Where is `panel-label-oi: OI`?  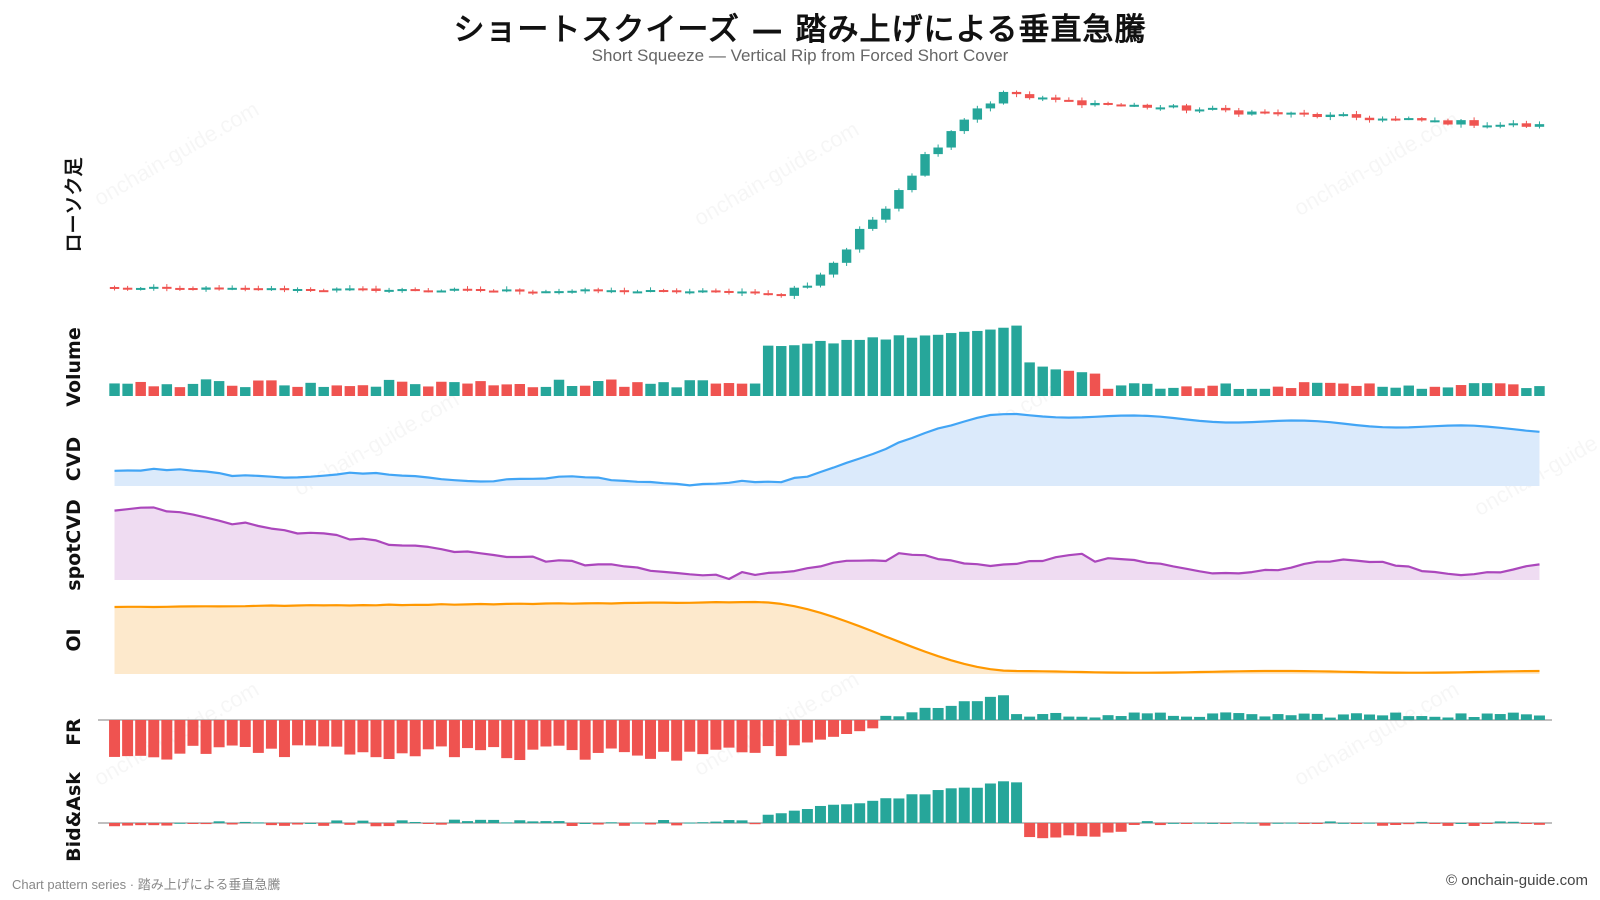
panel-label-oi: OI is located at coordinates (74, 639).